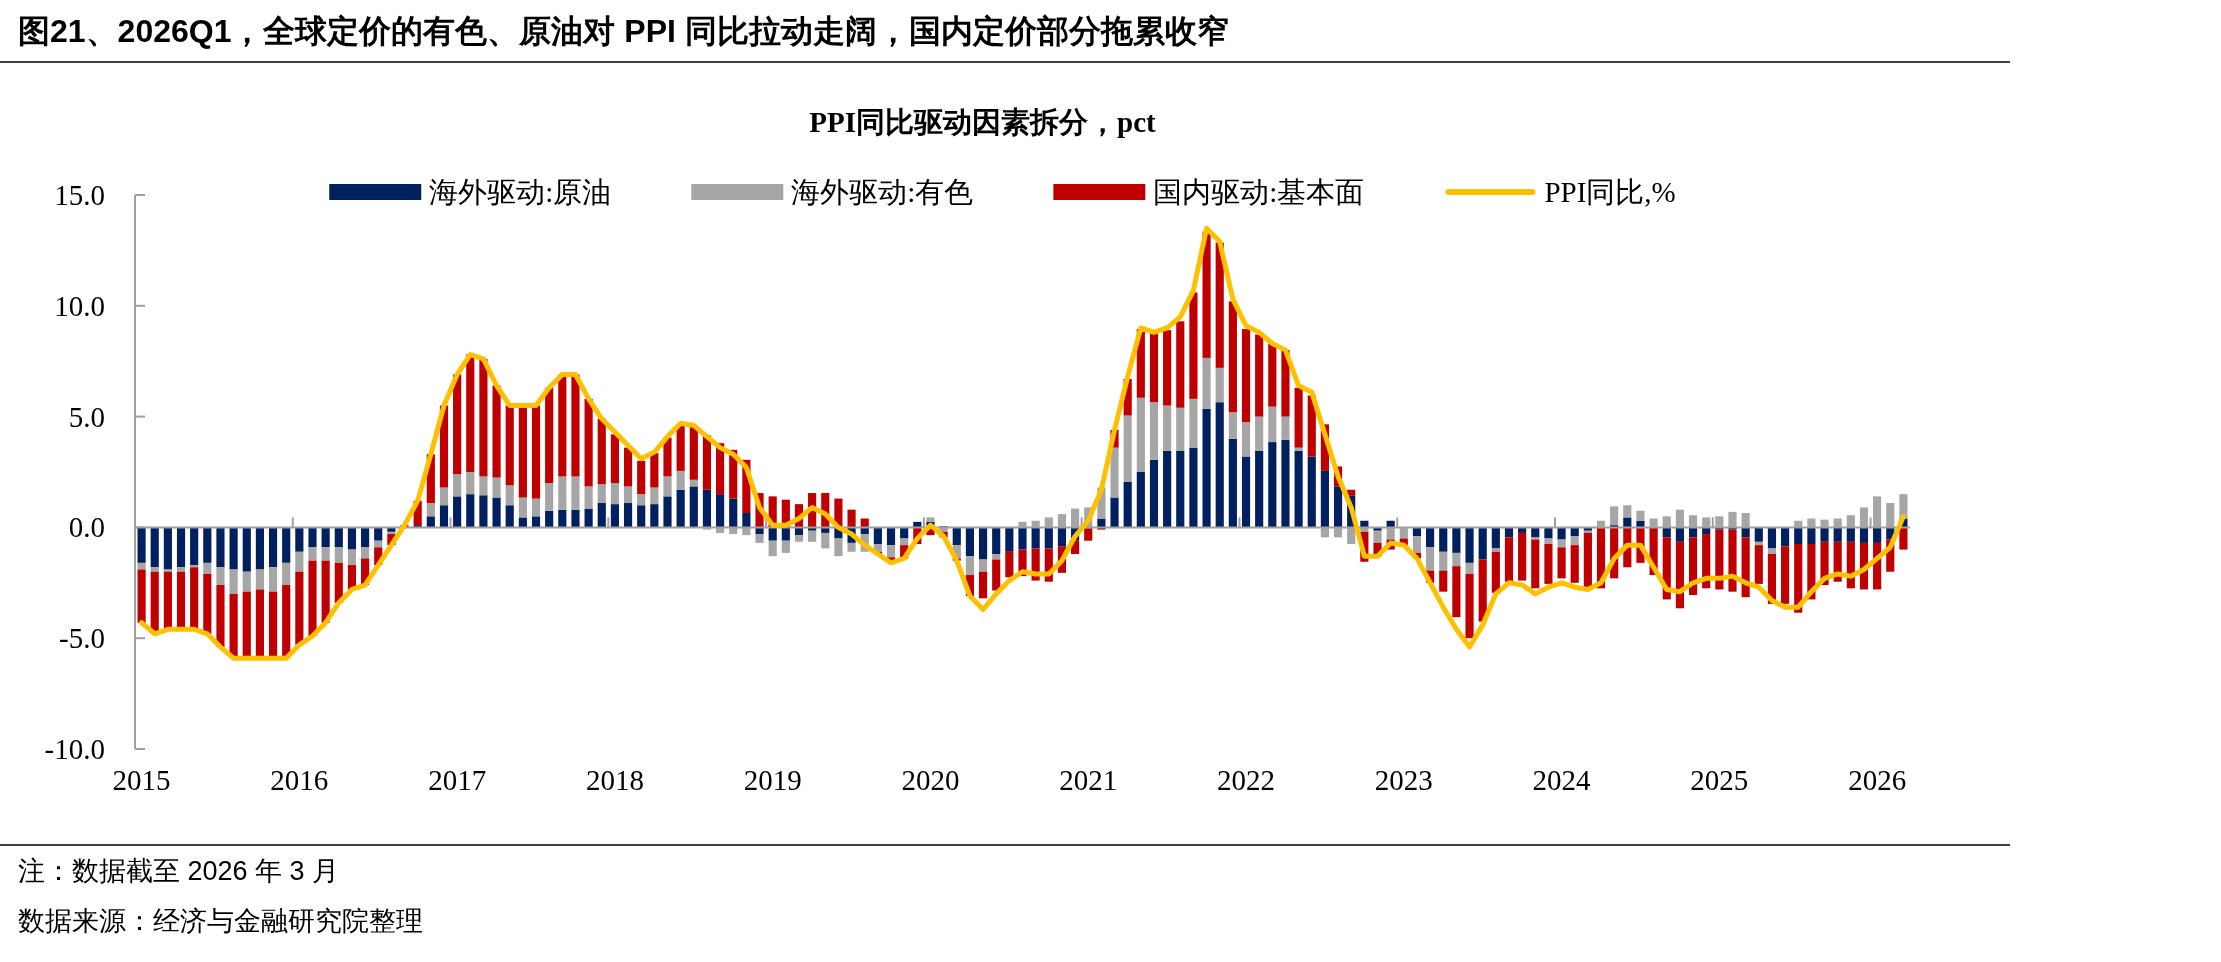  I want to click on x-tick-label: 2024, so click(1562, 780).